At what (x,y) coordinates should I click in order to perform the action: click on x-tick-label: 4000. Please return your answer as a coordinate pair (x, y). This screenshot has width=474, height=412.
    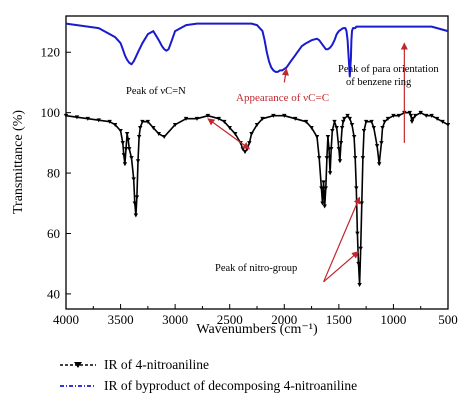
    Looking at the image, I should click on (66, 319).